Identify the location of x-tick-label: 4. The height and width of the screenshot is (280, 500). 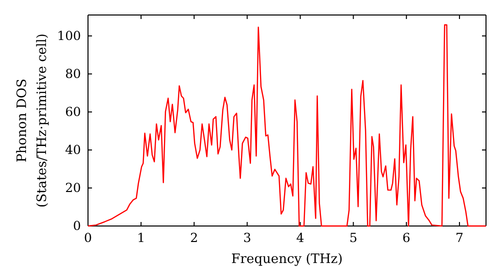
(300, 237).